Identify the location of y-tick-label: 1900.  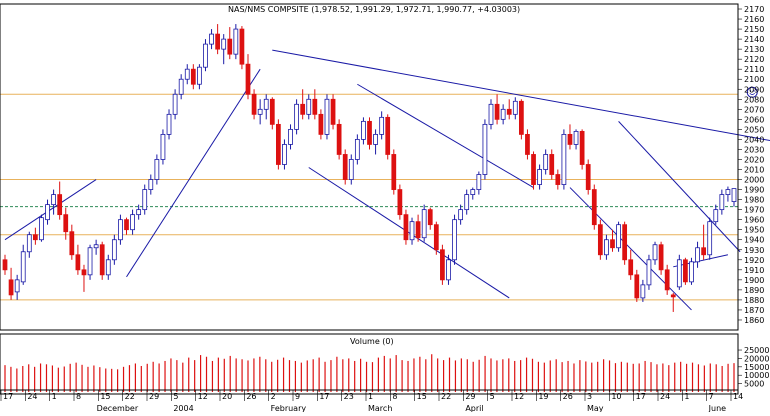
(754, 280).